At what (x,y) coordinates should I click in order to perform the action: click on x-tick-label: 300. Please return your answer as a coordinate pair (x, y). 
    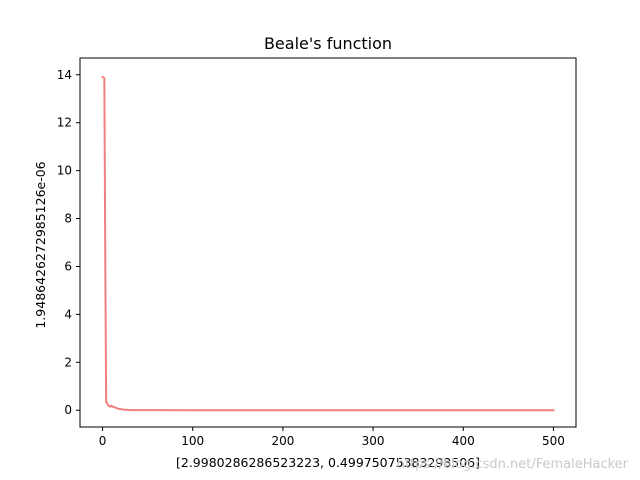
    Looking at the image, I should click on (373, 441).